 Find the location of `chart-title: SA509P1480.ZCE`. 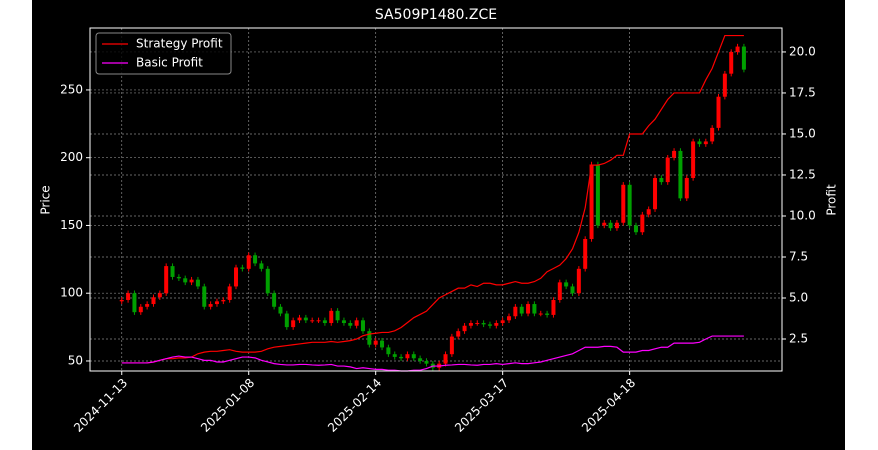

chart-title: SA509P1480.ZCE is located at coordinates (436, 15).